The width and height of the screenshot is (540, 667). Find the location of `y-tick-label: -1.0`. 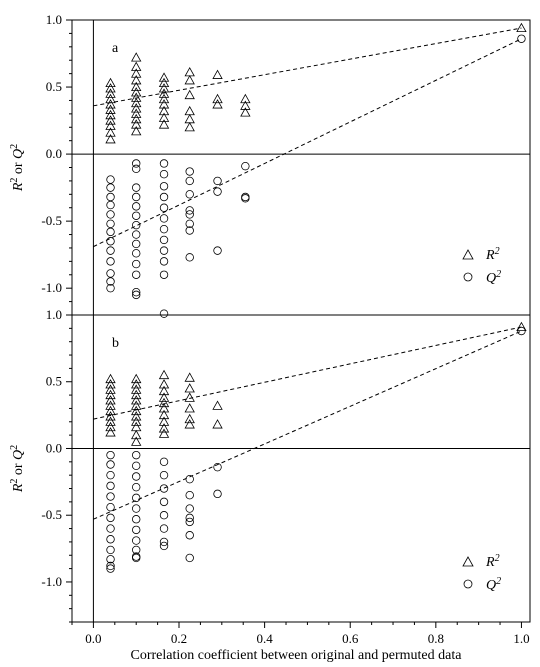

y-tick-label: -1.0 is located at coordinates (51, 287).